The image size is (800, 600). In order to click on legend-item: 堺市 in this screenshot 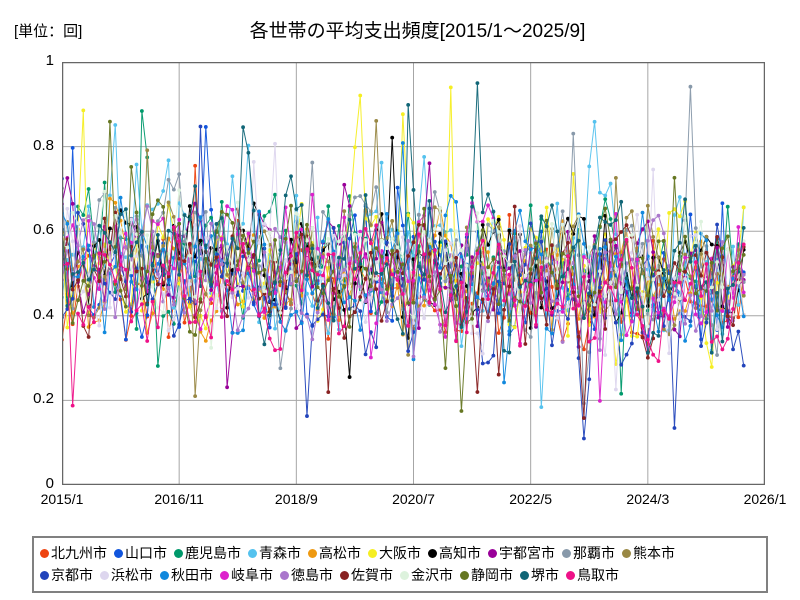, I will do `click(539, 575)`.